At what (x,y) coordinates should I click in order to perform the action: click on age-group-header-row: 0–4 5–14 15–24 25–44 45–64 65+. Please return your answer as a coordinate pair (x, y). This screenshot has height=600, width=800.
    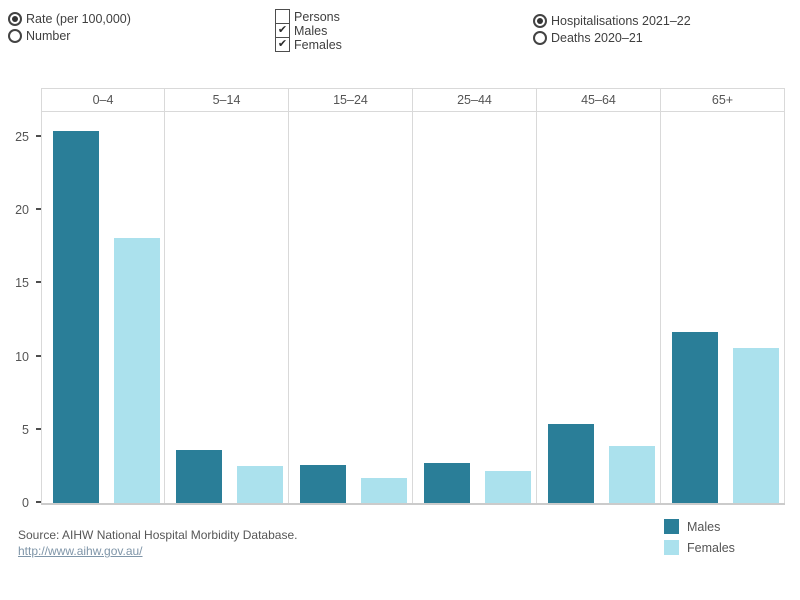
    Looking at the image, I should click on (413, 100).